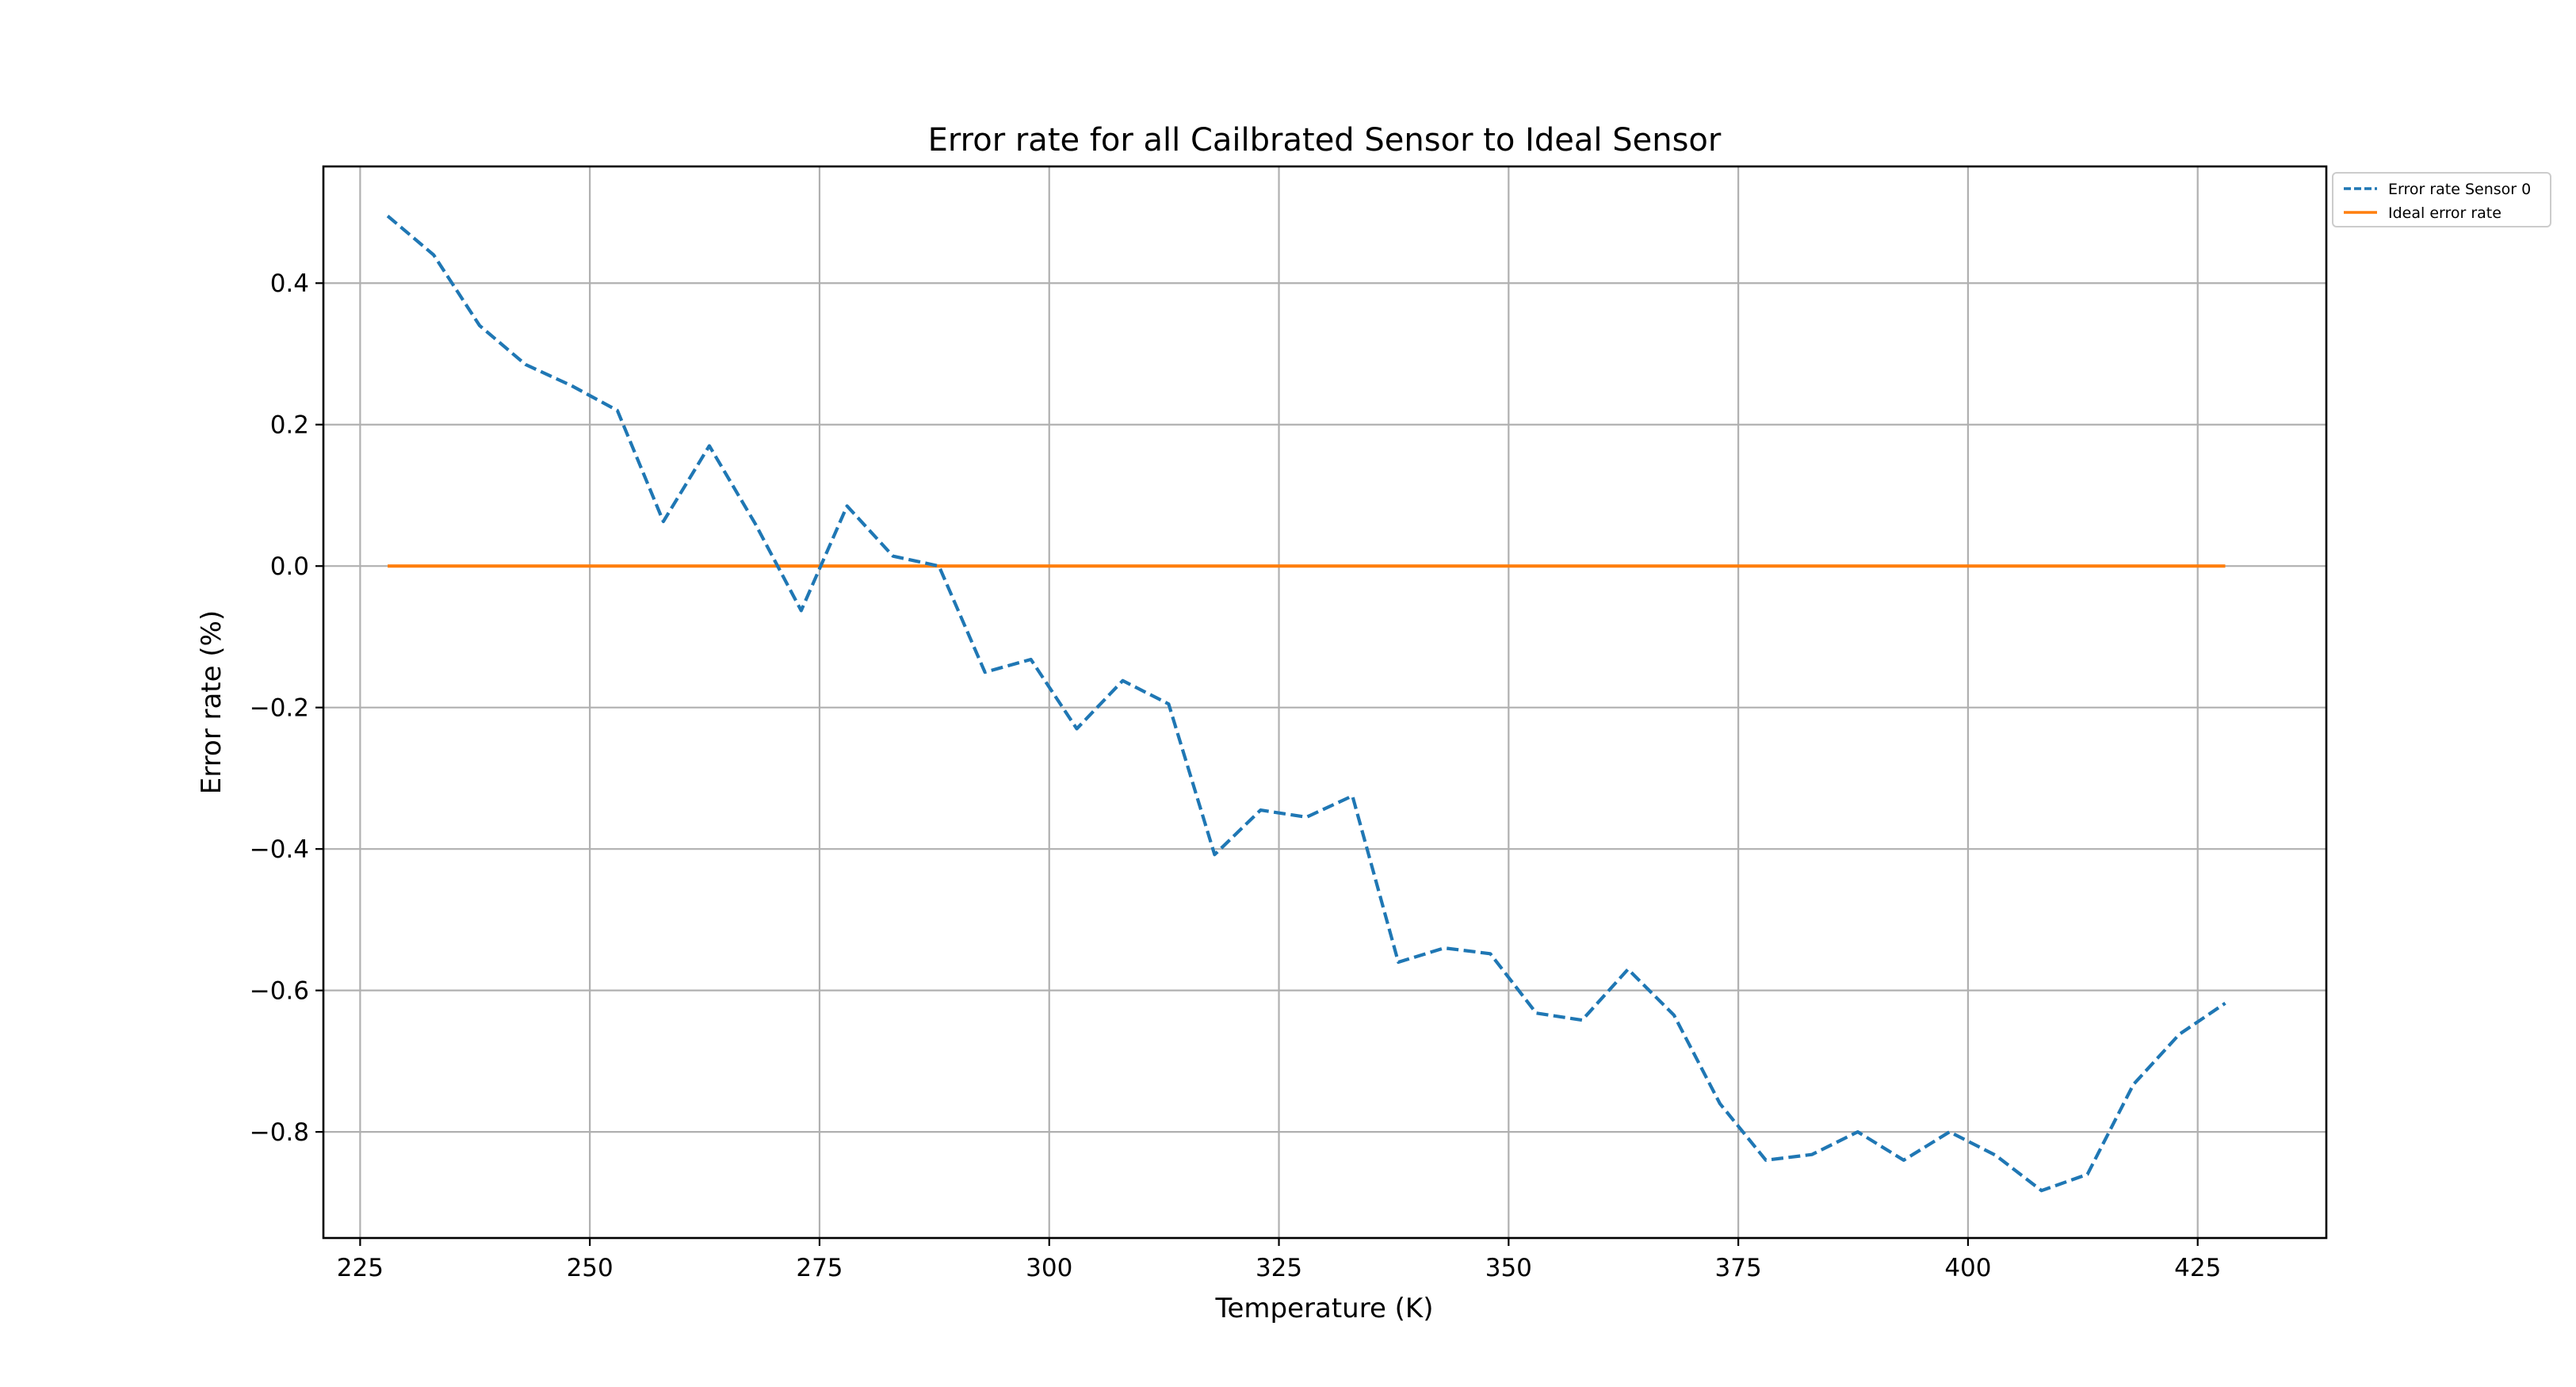 This screenshot has height=1387, width=2576. Describe the element at coordinates (1738, 1268) in the screenshot. I see `x-tick-label: 375` at that location.